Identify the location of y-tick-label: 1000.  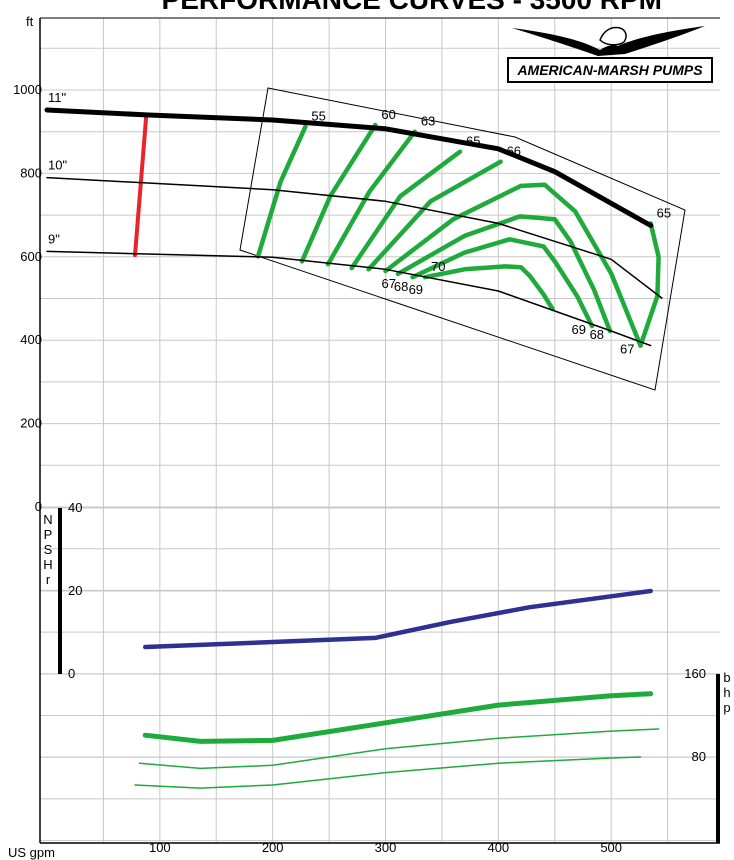
(27, 89).